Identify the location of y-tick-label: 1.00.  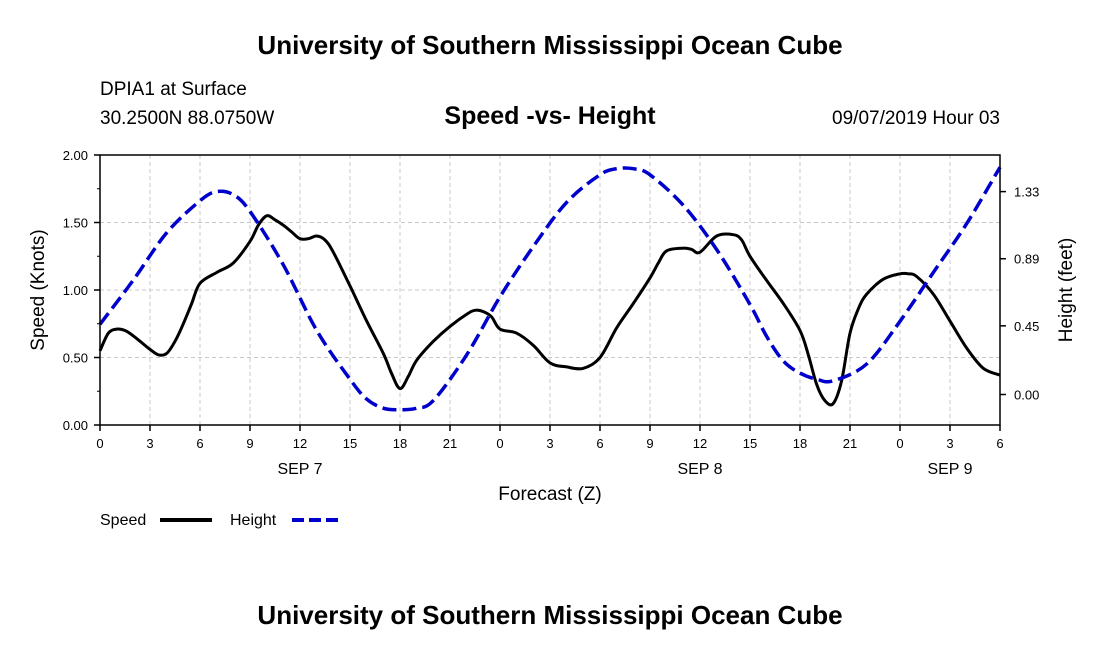
(75, 290).